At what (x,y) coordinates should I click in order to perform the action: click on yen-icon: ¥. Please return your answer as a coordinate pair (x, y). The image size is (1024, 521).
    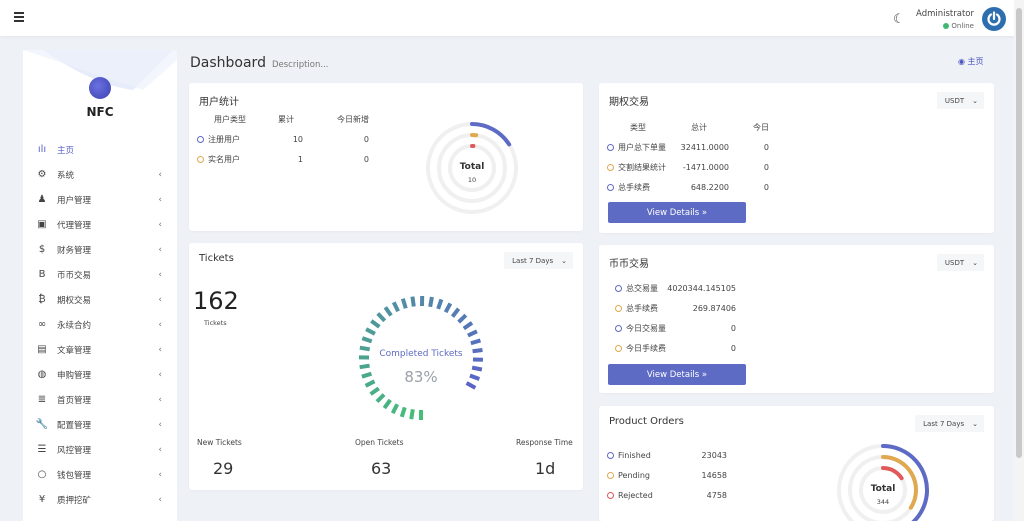
    Looking at the image, I should click on (42, 499).